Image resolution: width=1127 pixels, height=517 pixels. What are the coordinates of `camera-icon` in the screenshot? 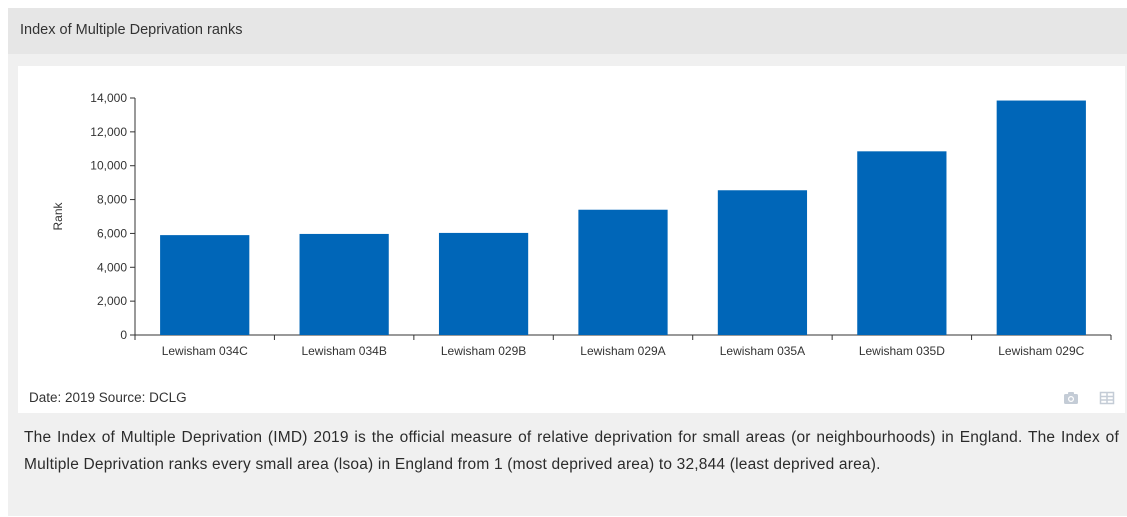 It's located at (1071, 398).